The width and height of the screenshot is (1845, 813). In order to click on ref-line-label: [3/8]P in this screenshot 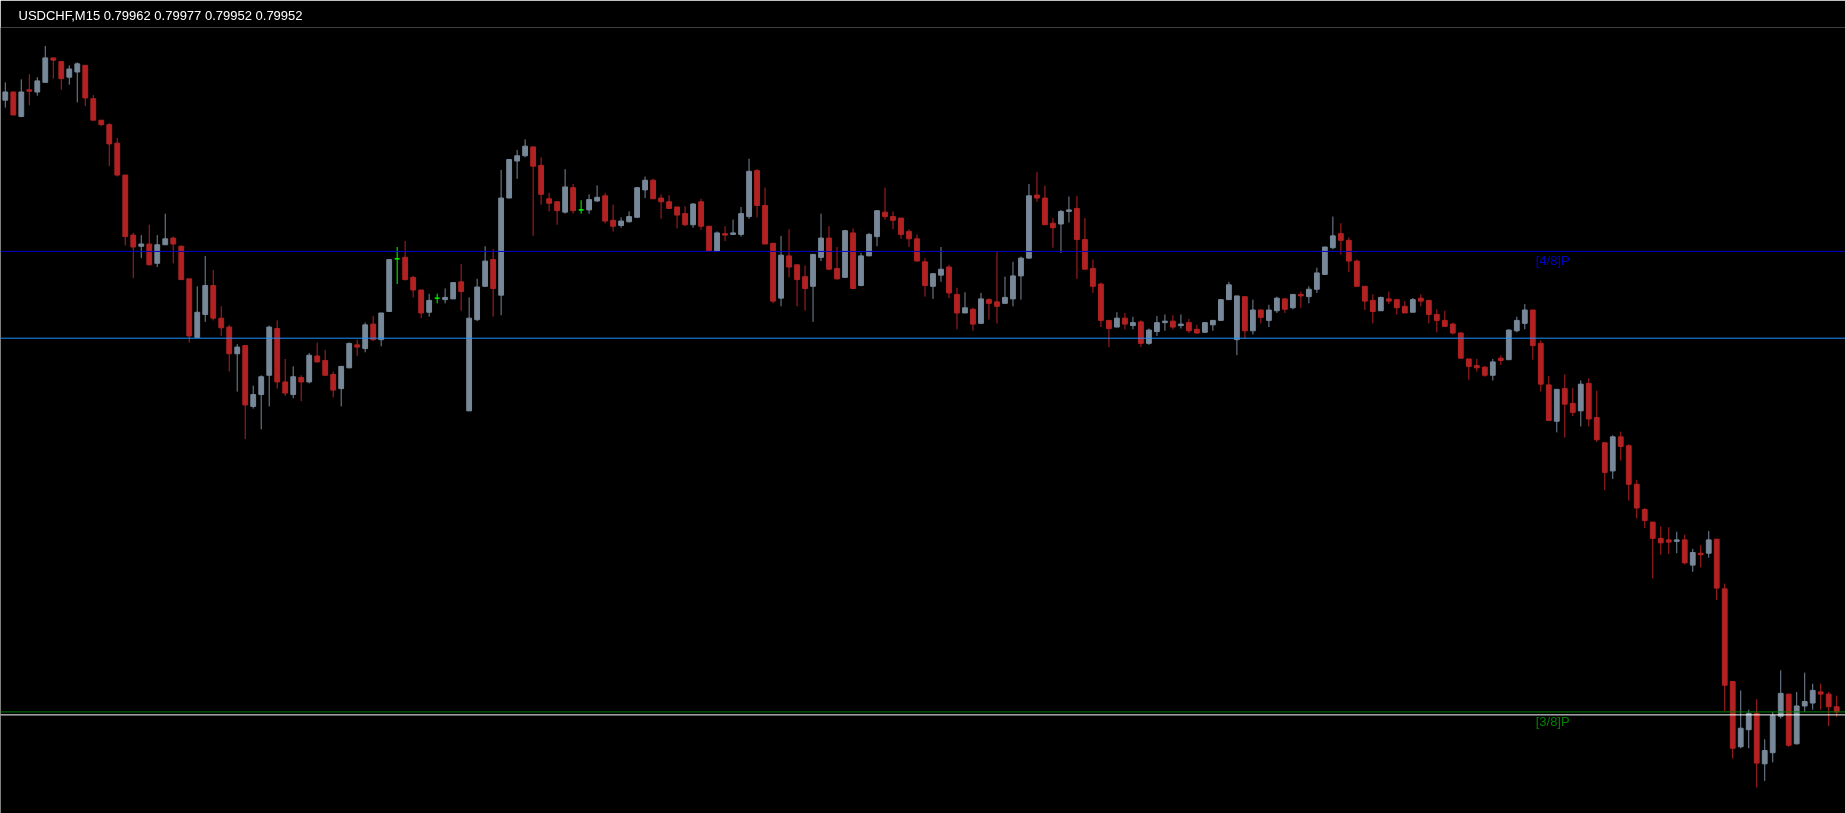, I will do `click(1552, 721)`.